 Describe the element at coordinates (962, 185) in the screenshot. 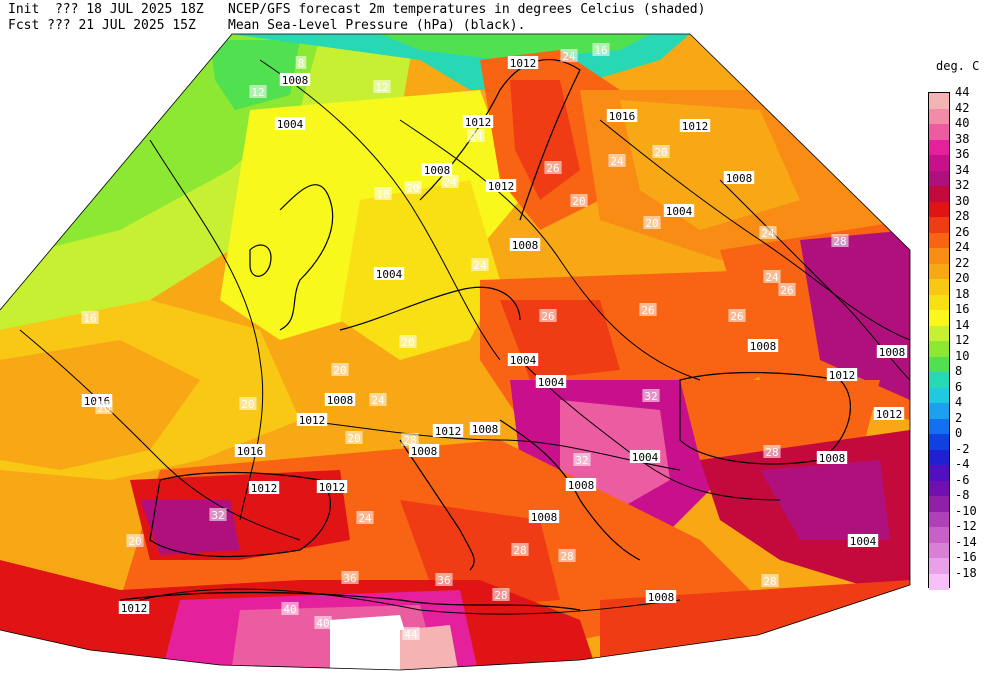

I see `colorbar-label: 32` at that location.